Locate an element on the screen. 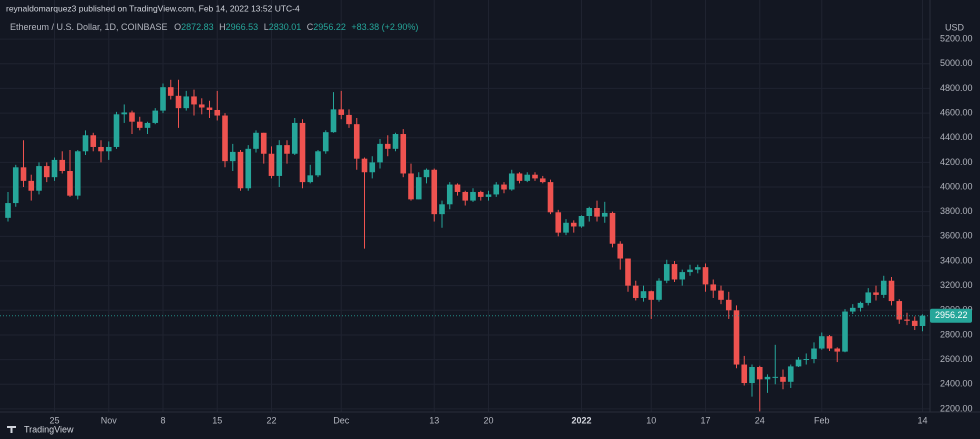 The width and height of the screenshot is (980, 439). currency: USD is located at coordinates (955, 27).